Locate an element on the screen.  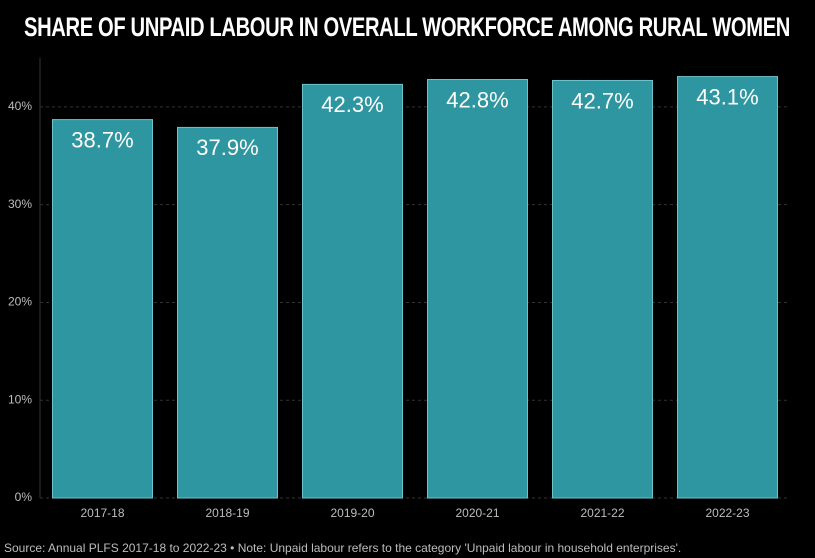
value-label: 42.8% is located at coordinates (477, 99).